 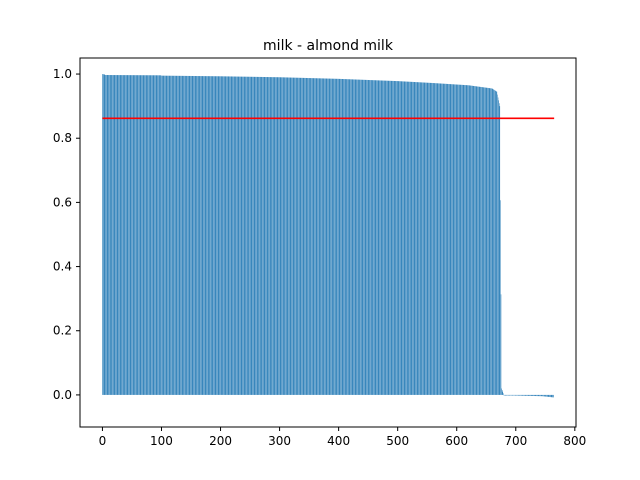 What do you see at coordinates (62, 138) in the screenshot?
I see `y-tick-label: 0.8` at bounding box center [62, 138].